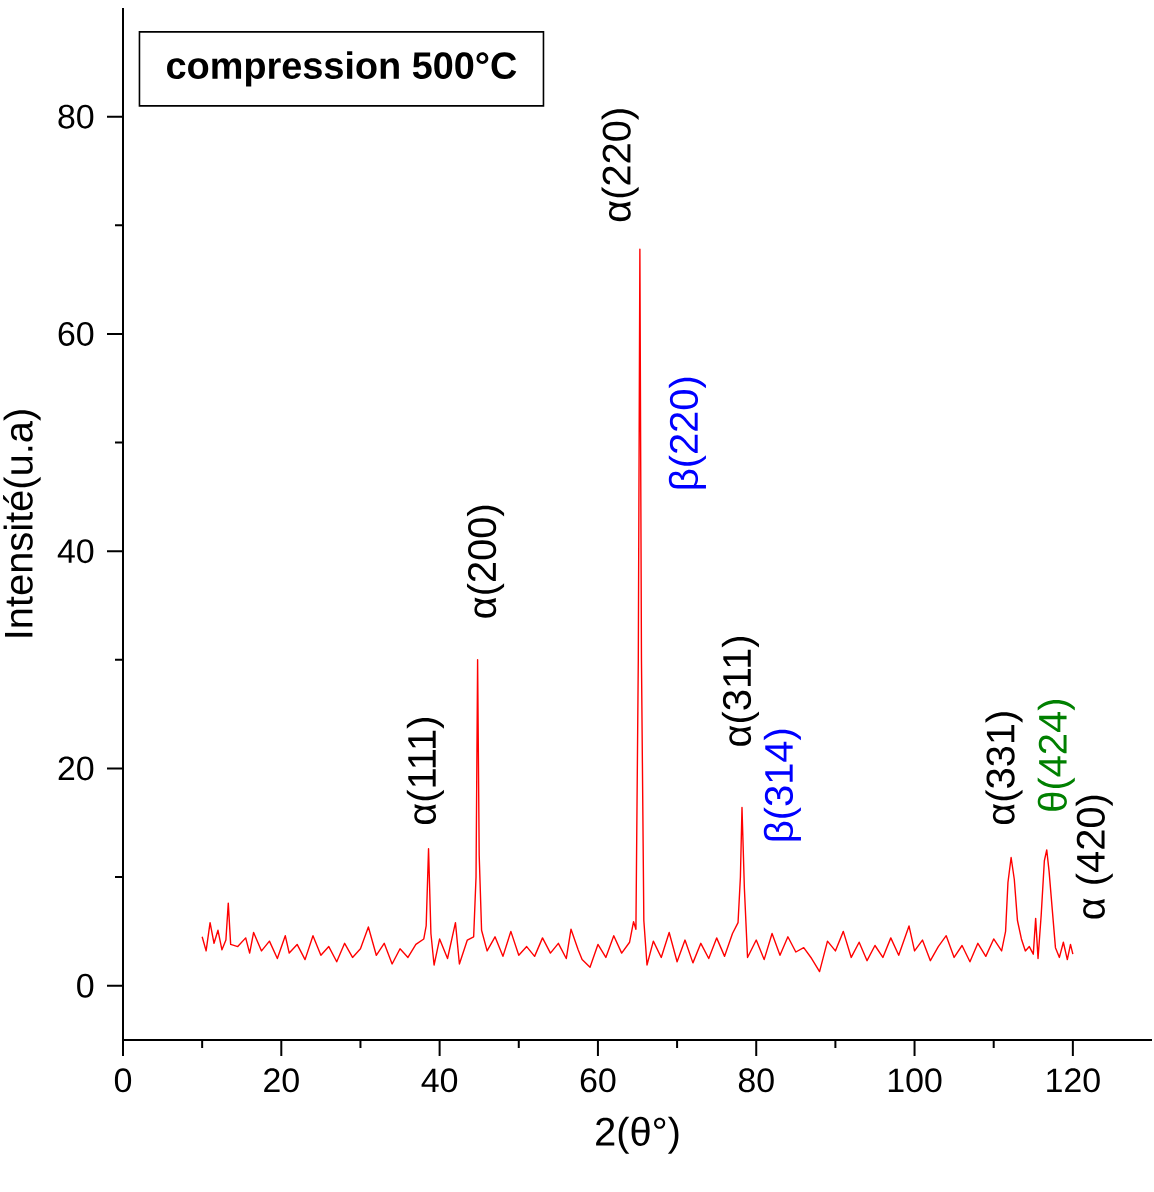 The height and width of the screenshot is (1192, 1154). What do you see at coordinates (1056, 755) in the screenshot?
I see `annotation: θ(424)` at bounding box center [1056, 755].